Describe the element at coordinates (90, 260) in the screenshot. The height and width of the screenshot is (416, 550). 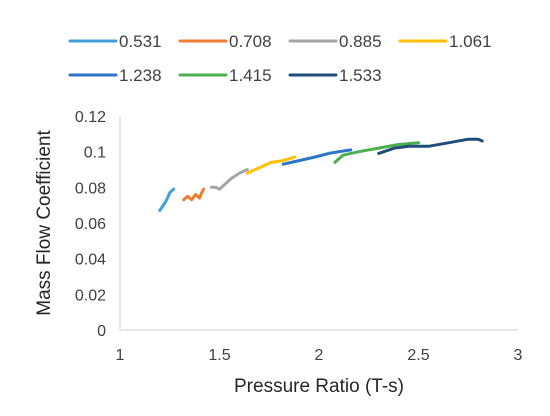
I see `y-tick-label: 0.04` at that location.